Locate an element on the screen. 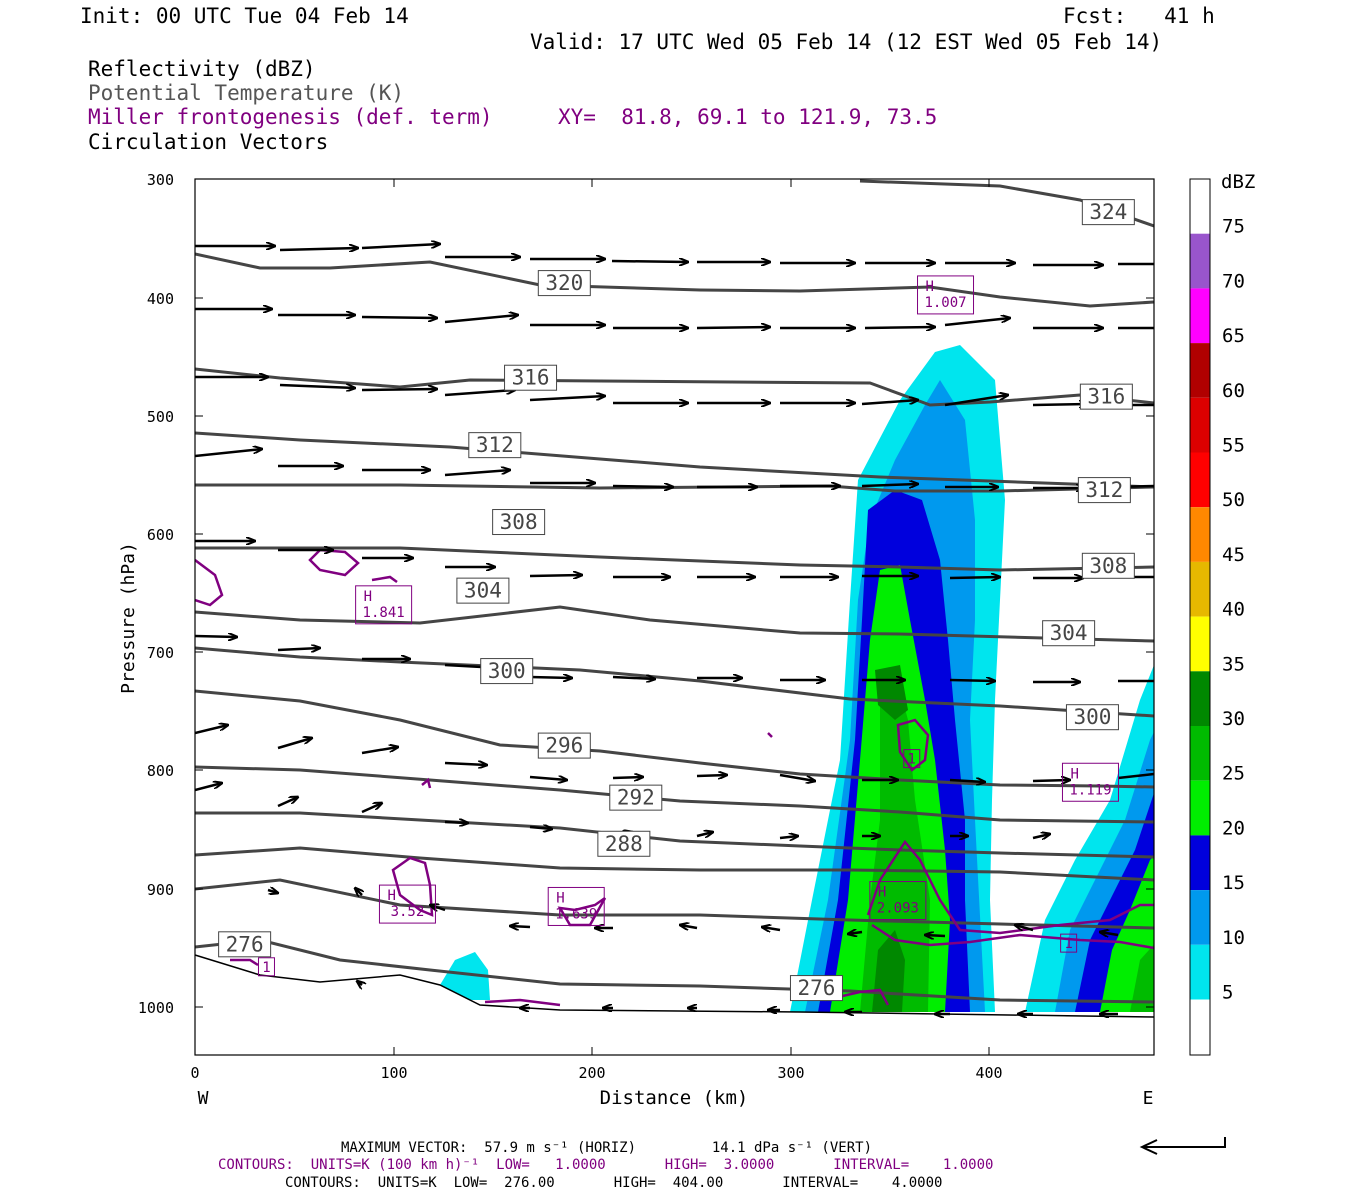 This screenshot has height=1200, width=1350. y-tick-labels: 300 400 500 600 700 800 900 1000 is located at coordinates (156, 594).